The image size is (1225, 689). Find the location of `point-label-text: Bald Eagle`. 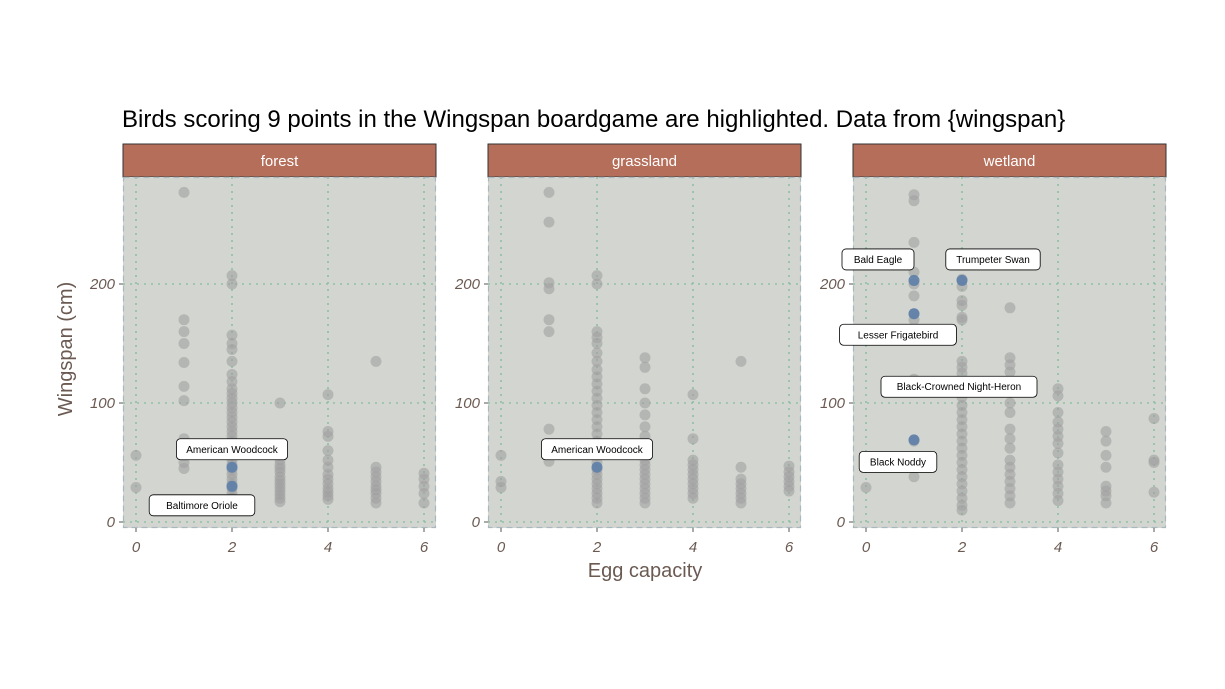

point-label-text: Bald Eagle is located at coordinates (878, 260).